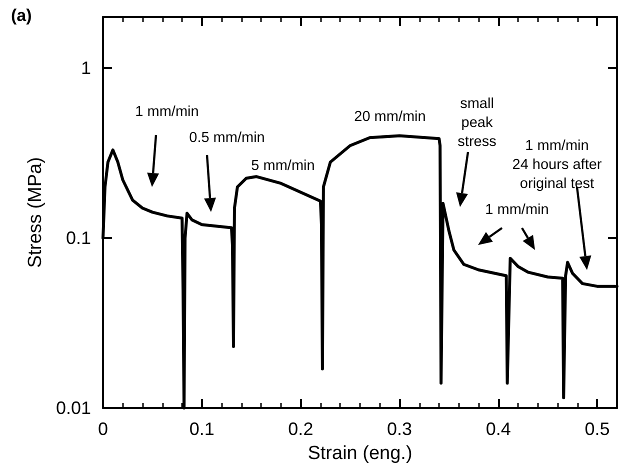  Describe the element at coordinates (390, 117) in the screenshot. I see `annotation: 20 mm/min` at that location.